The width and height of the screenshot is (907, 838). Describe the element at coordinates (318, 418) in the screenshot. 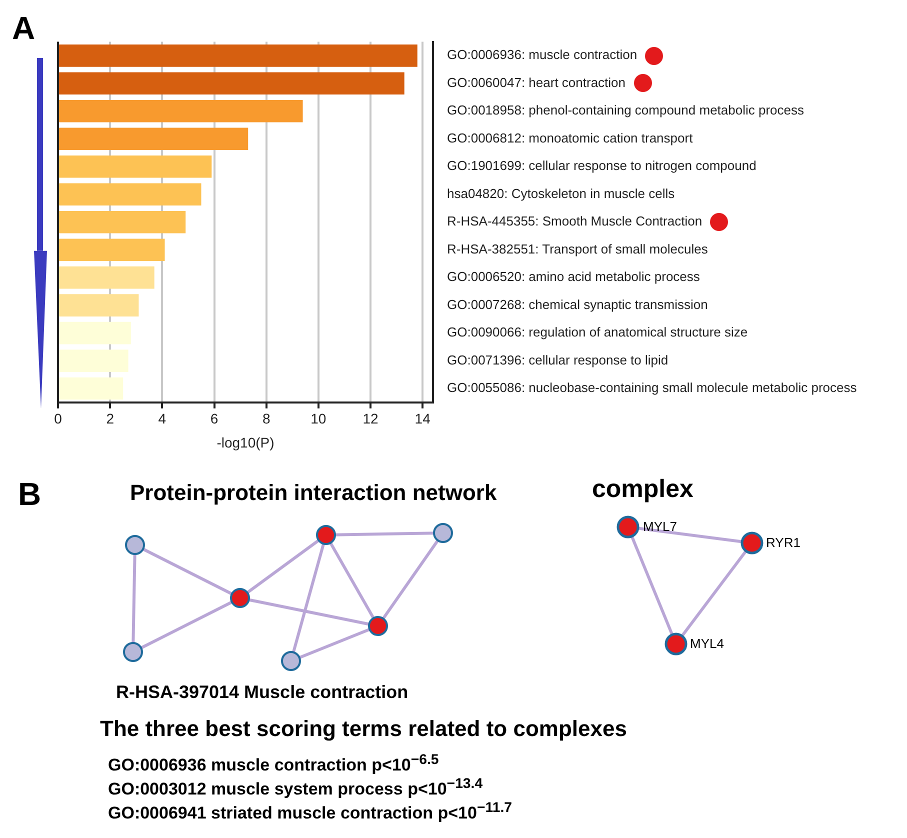

I see `x-tick-label: 10` at that location.